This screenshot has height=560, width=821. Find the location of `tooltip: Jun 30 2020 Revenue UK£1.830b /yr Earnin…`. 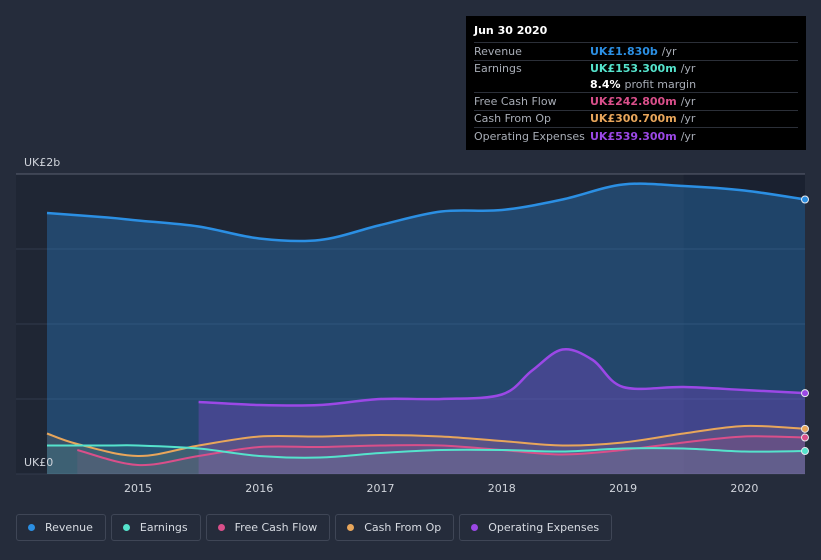

tooltip: Jun 30 2020 Revenue UK£1.830b /yr Earnin… is located at coordinates (636, 83).